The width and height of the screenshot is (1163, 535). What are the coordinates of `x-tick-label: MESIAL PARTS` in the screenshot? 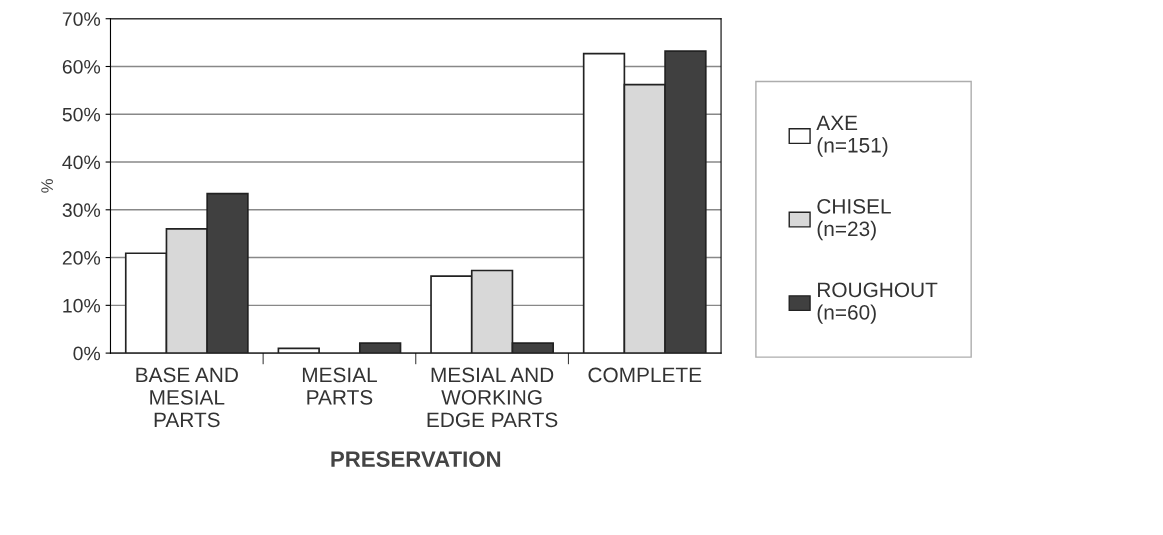 It's located at (339, 386).